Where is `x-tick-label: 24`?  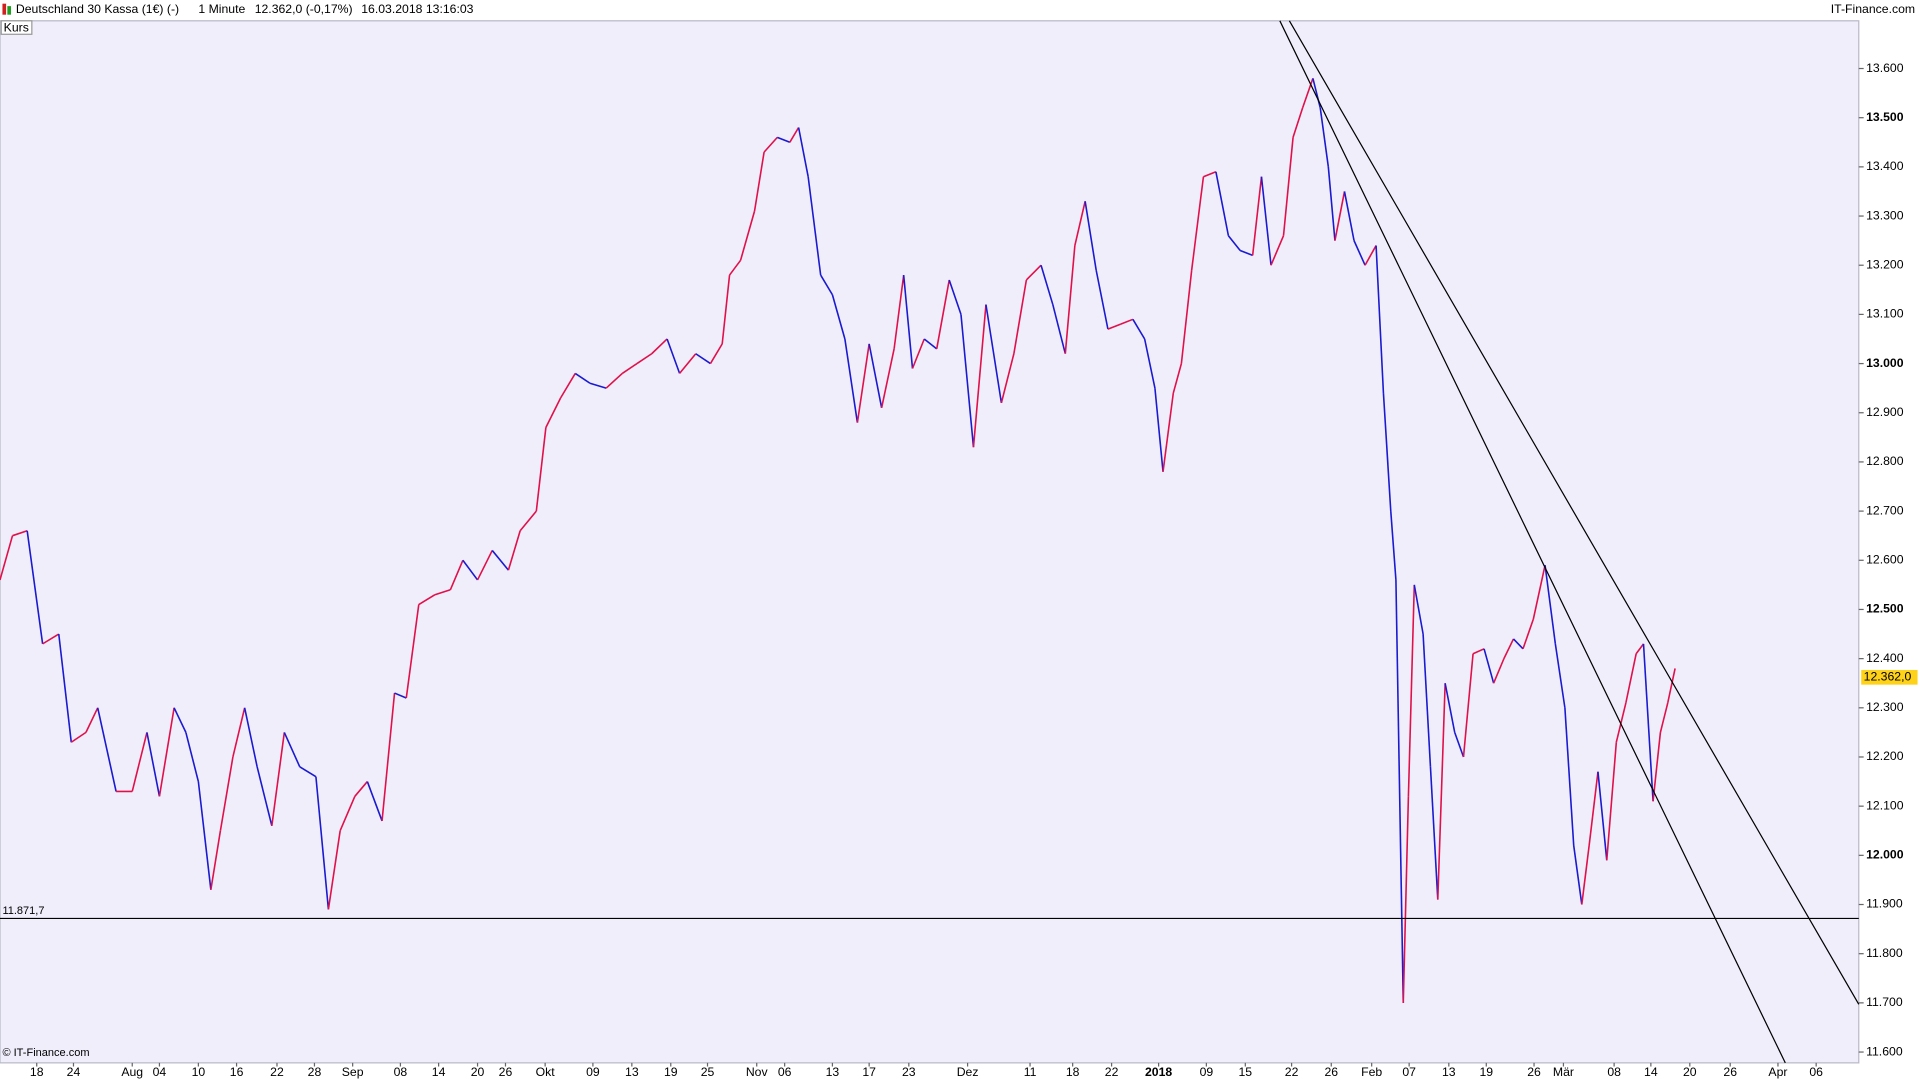 x-tick-label: 24 is located at coordinates (74, 1072).